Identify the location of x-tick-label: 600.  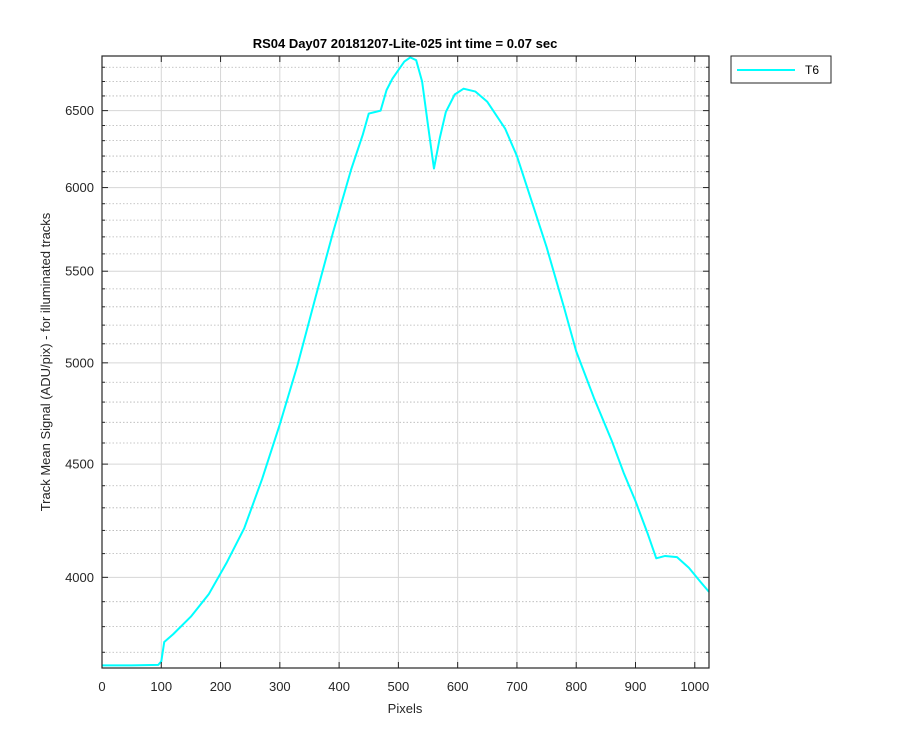
(458, 686).